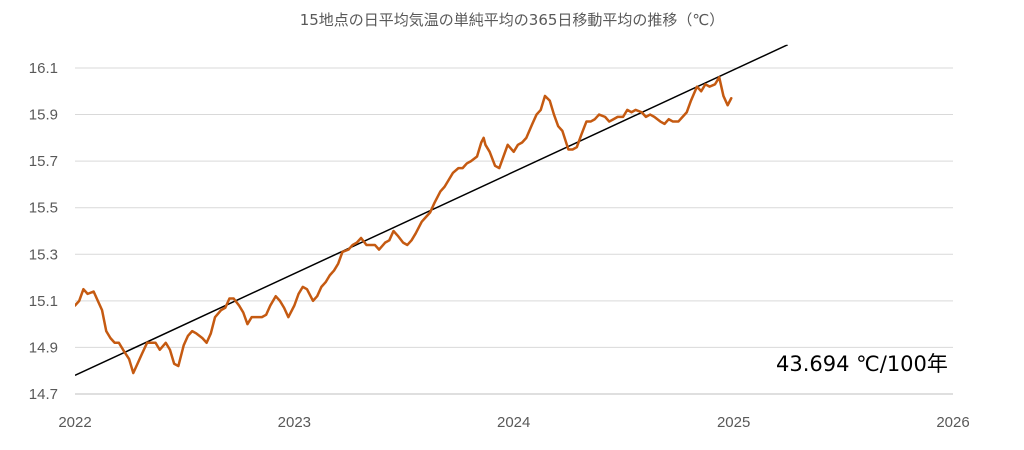  I want to click on y-tick-label: 15.3, so click(43, 254).